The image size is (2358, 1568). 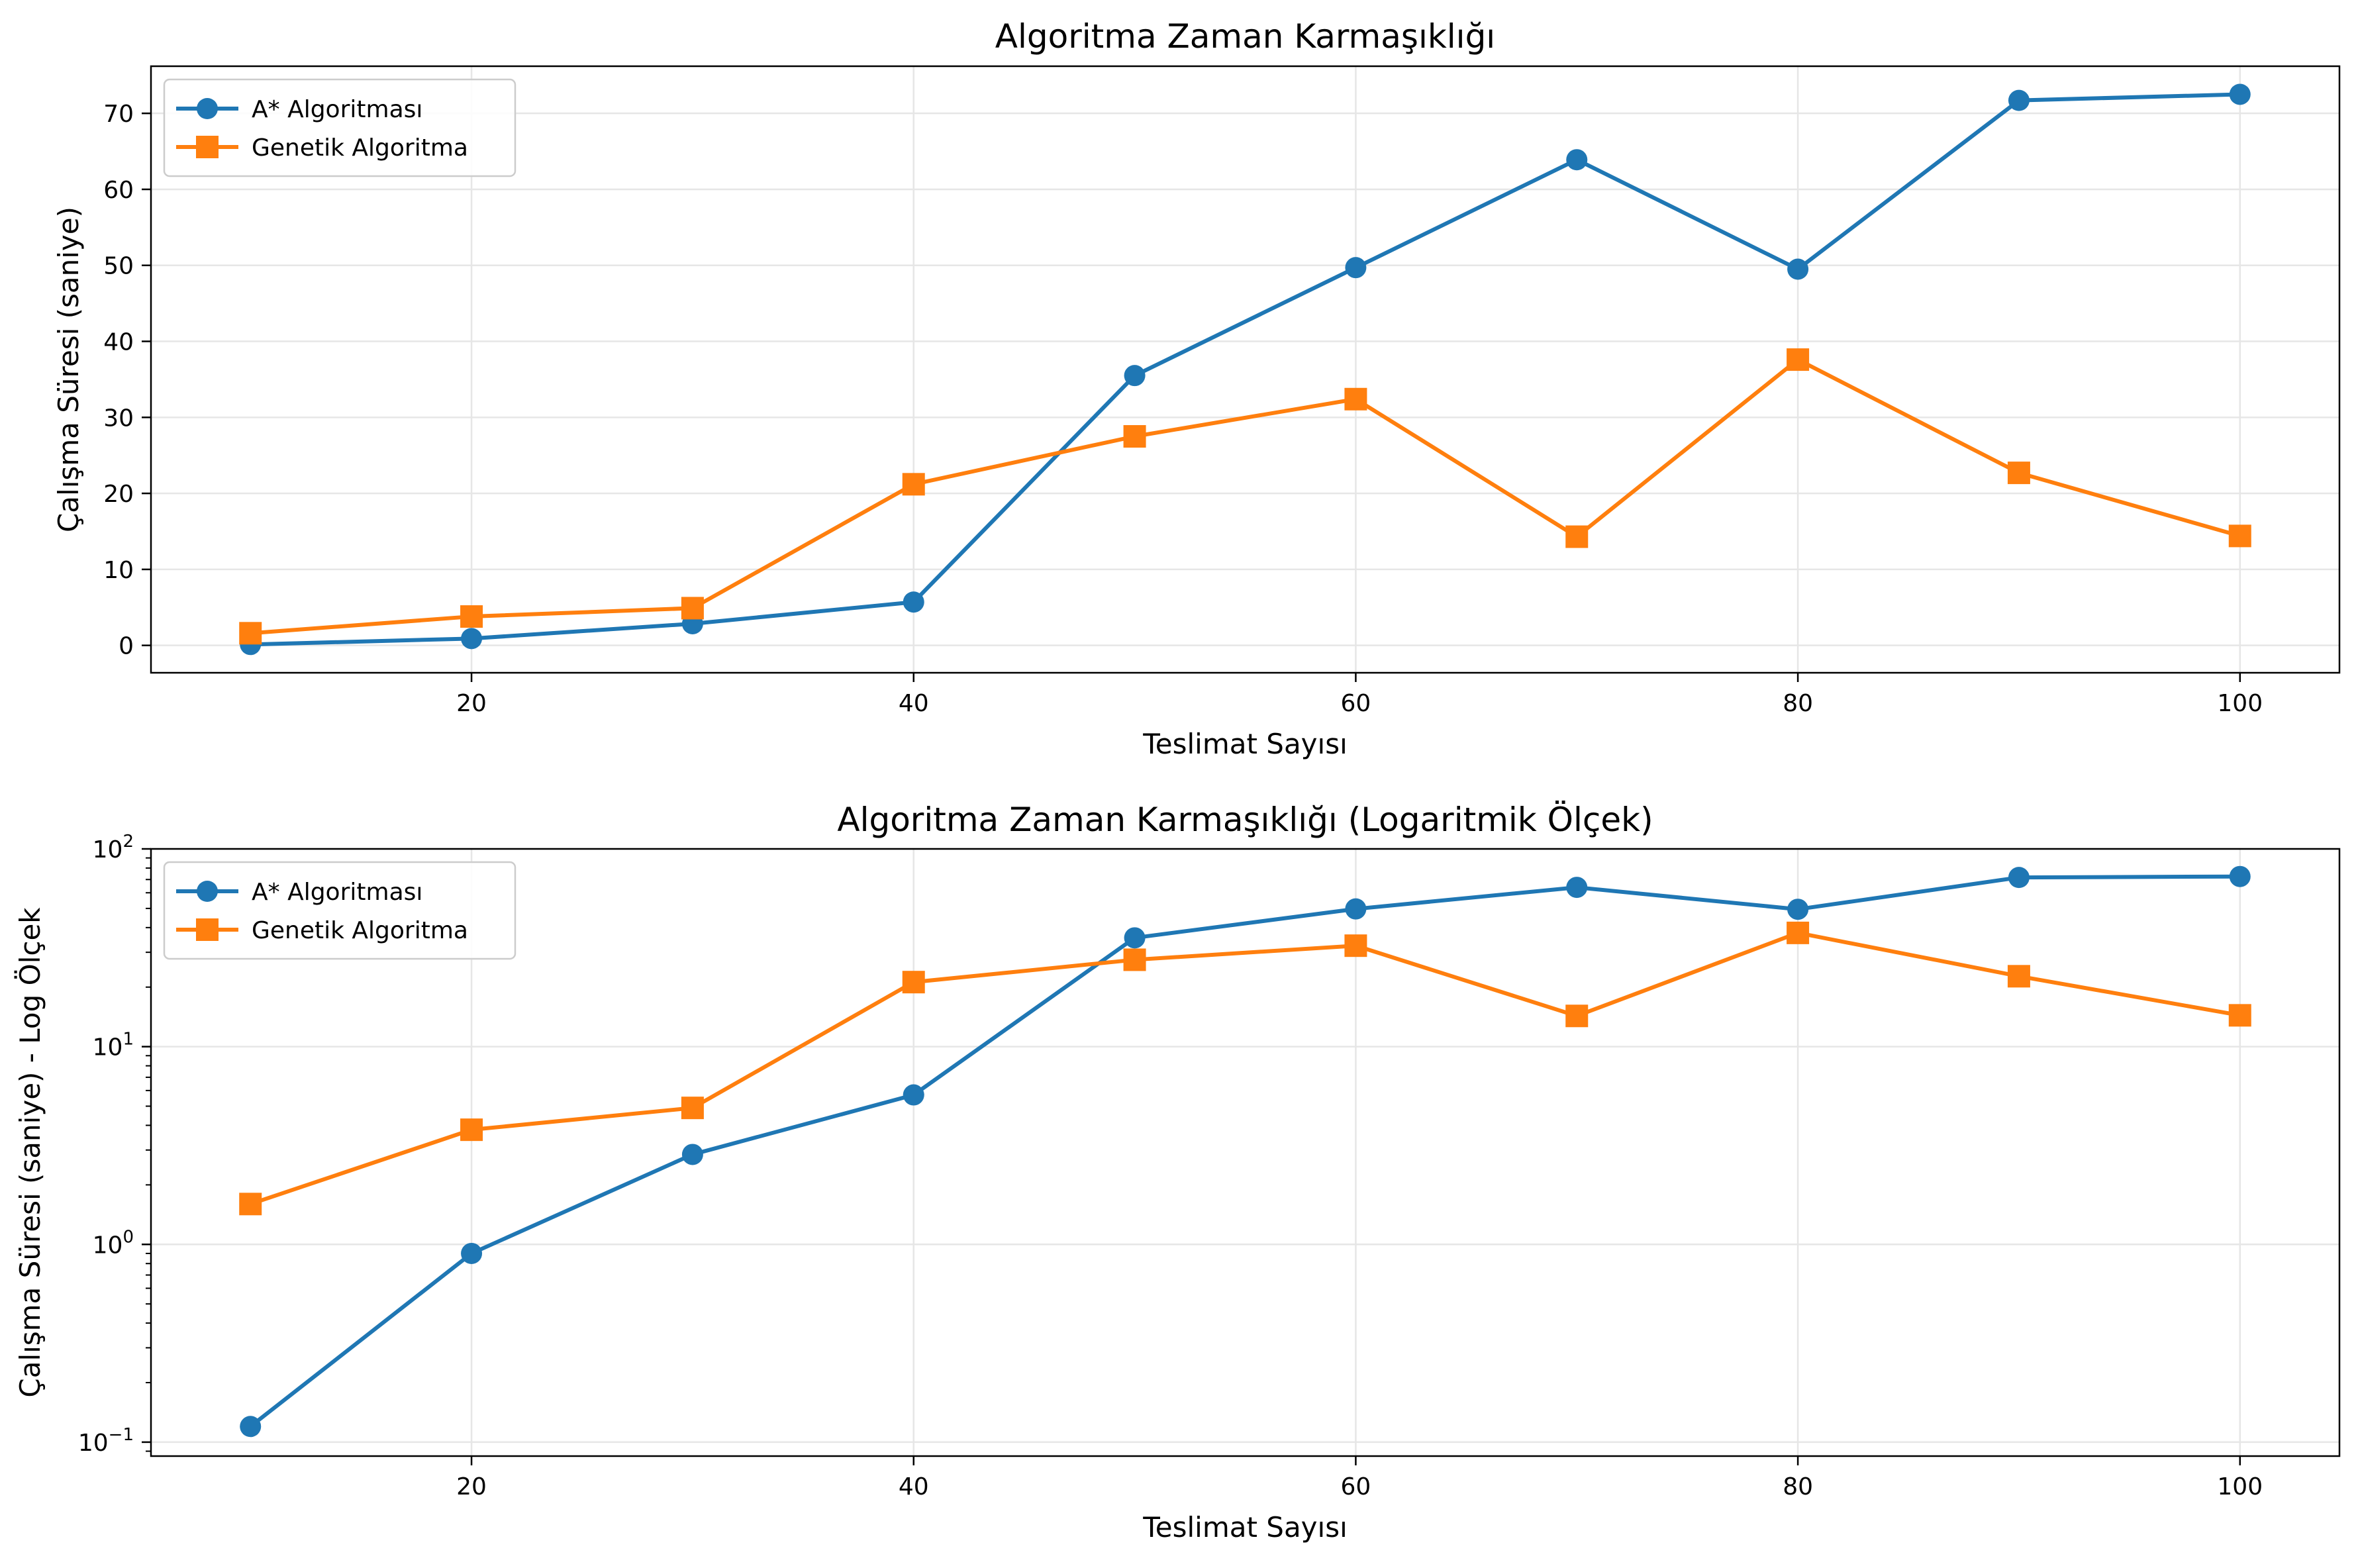 I want to click on y-tick-label: 70, so click(x=118, y=114).